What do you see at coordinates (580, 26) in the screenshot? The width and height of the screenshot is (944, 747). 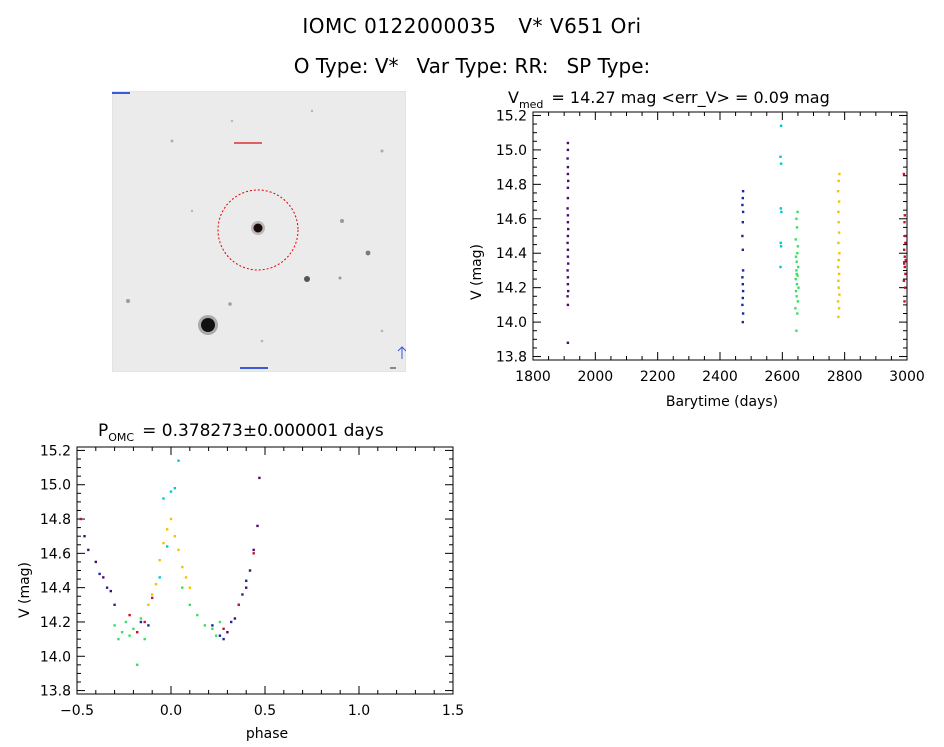 I see `object-name: V* V651 Ori` at bounding box center [580, 26].